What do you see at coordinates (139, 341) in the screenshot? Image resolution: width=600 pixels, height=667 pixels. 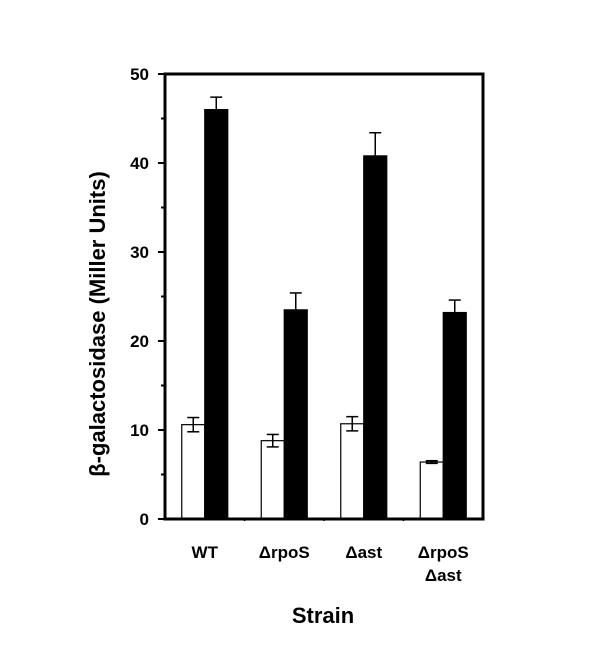 I see `y-tick-label: 20` at bounding box center [139, 341].